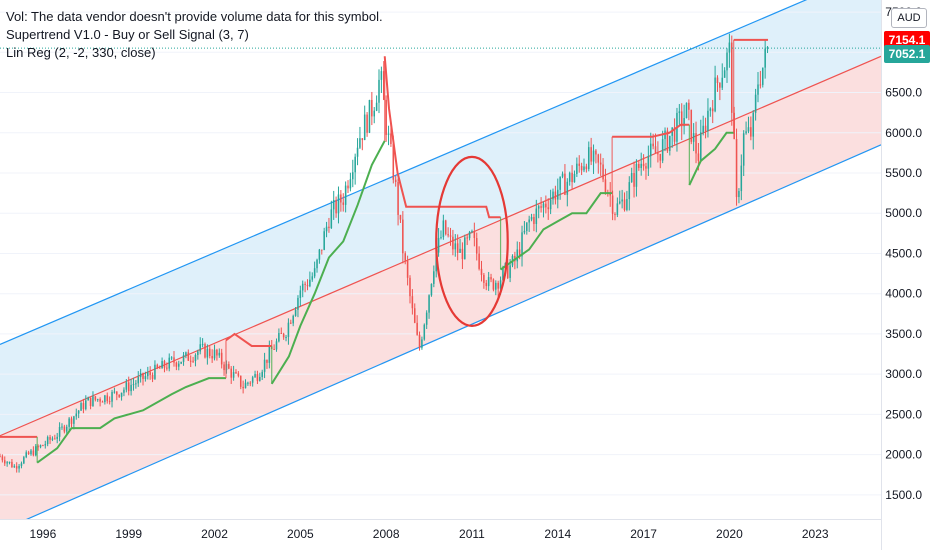 This screenshot has width=932, height=555. What do you see at coordinates (43, 534) in the screenshot?
I see `time-tick-label: 1996` at bounding box center [43, 534].